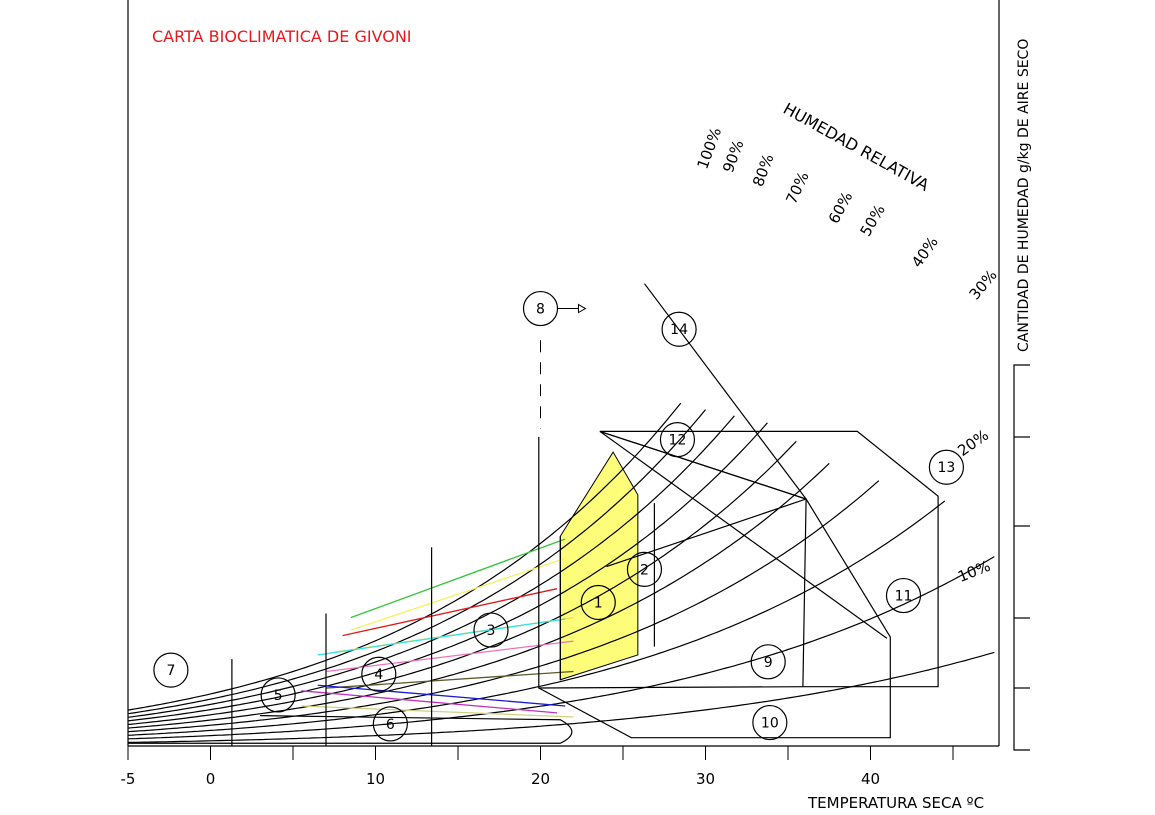 The image size is (1155, 815). Describe the element at coordinates (582, 308) in the screenshot. I see `zone-8-arrowhead` at that location.